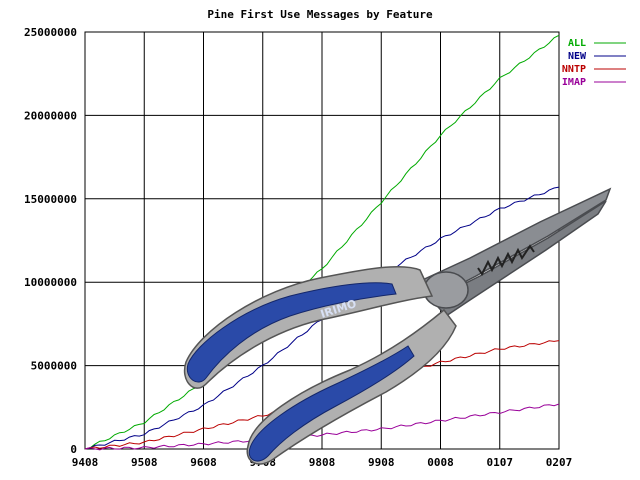 This screenshot has width=640, height=480. What do you see at coordinates (291, 332) in the screenshot?
I see `pliers-upper-handle` at bounding box center [291, 332].